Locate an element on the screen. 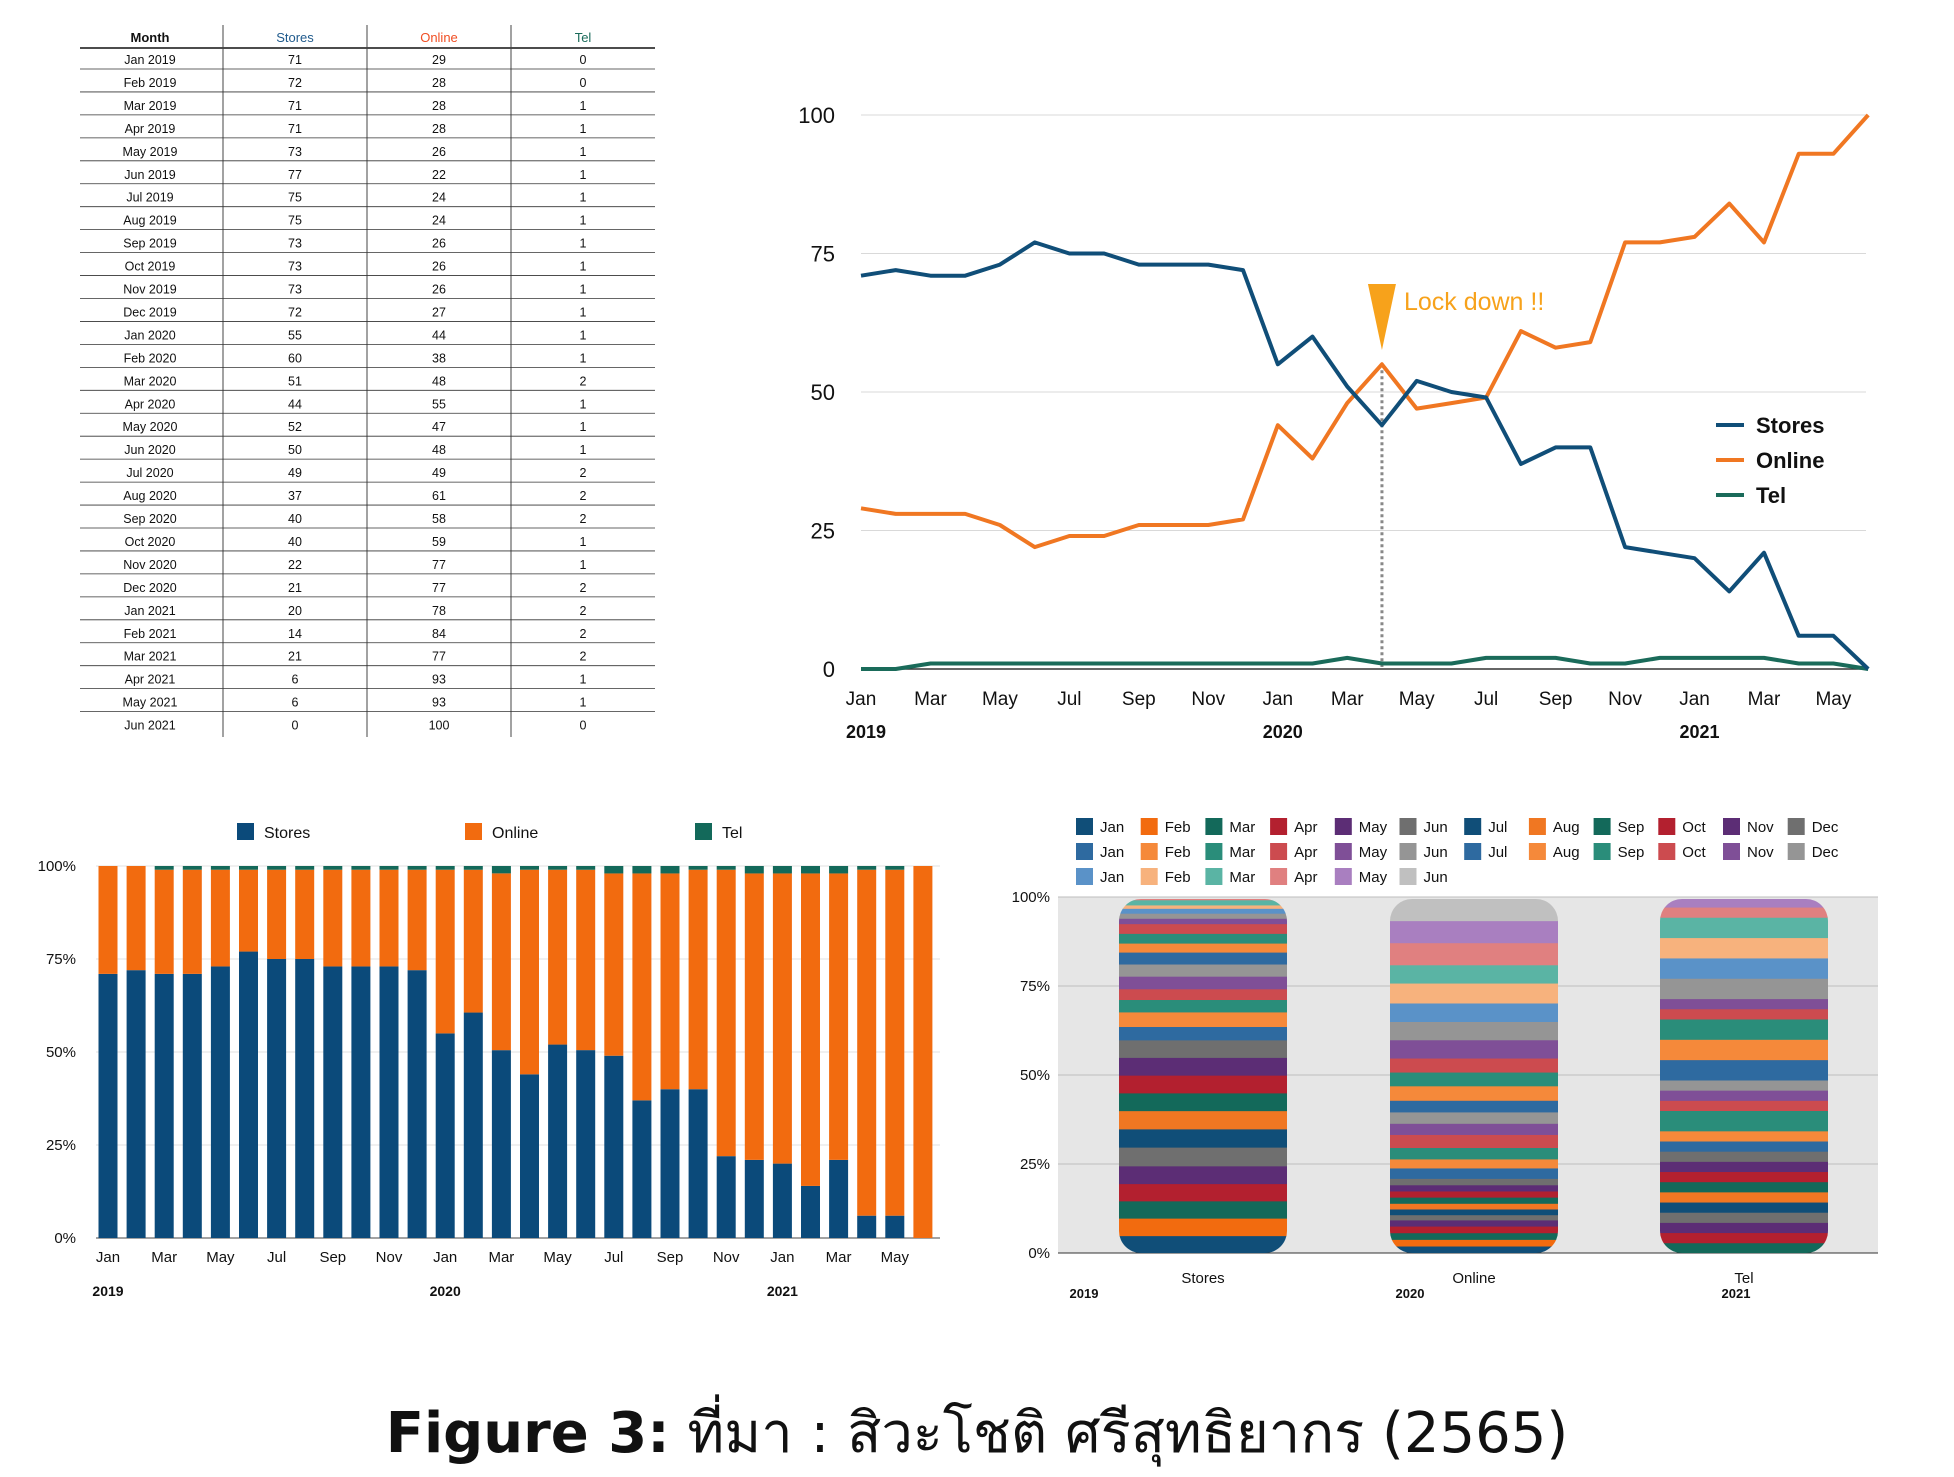 The height and width of the screenshot is (1477, 1954). table-header-tel: Tel is located at coordinates (583, 37).